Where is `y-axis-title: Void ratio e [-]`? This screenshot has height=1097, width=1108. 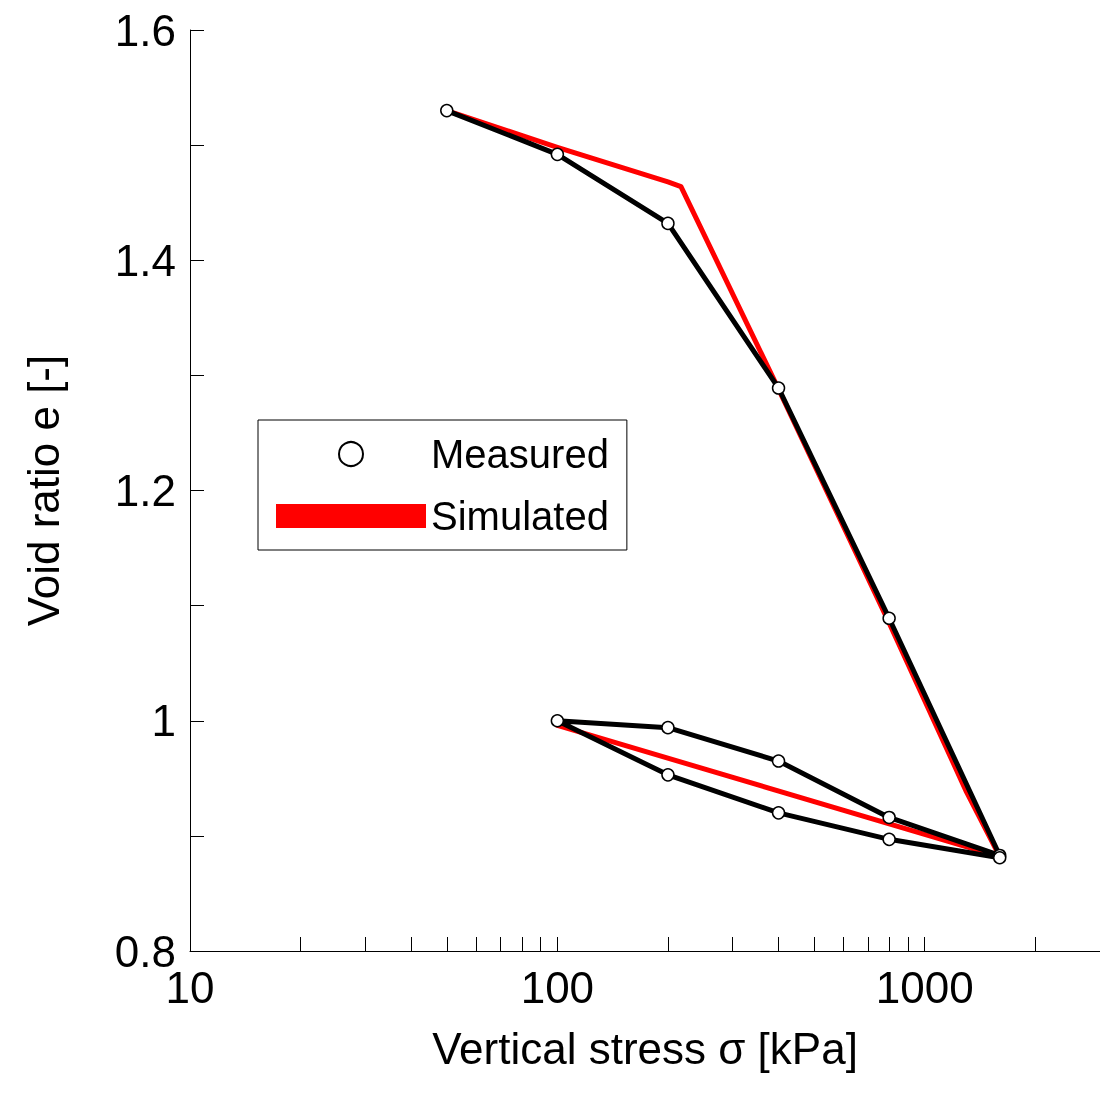 y-axis-title: Void ratio e [-] is located at coordinates (43, 490).